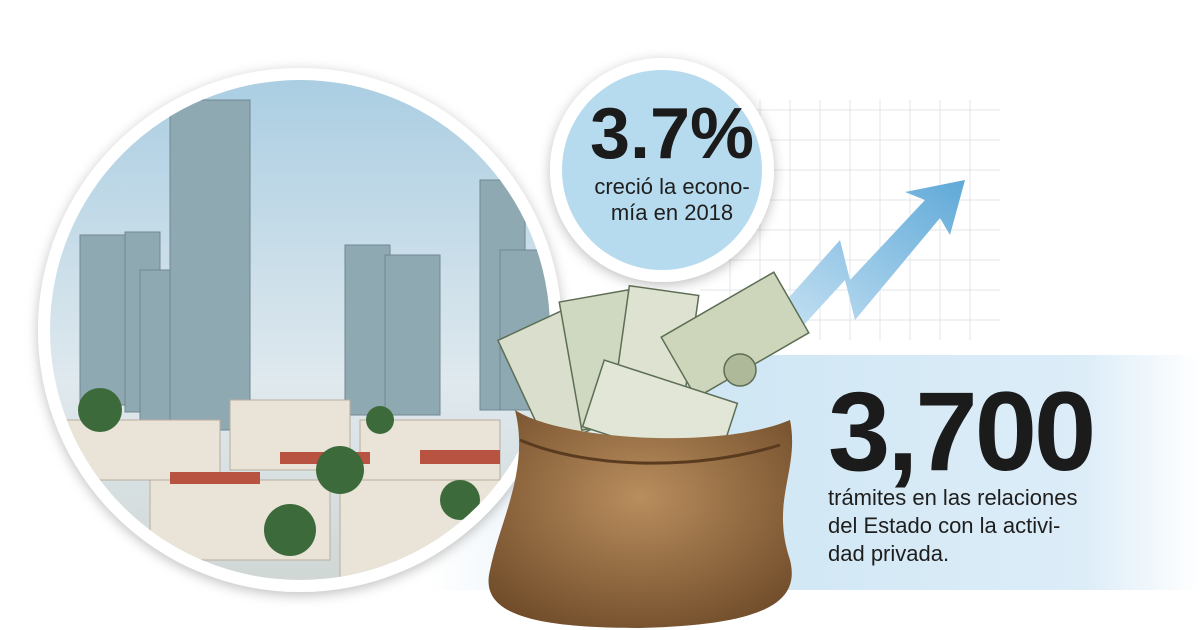  Describe the element at coordinates (671, 186) in the screenshot. I see `growth-caption: creció la econo-` at that location.